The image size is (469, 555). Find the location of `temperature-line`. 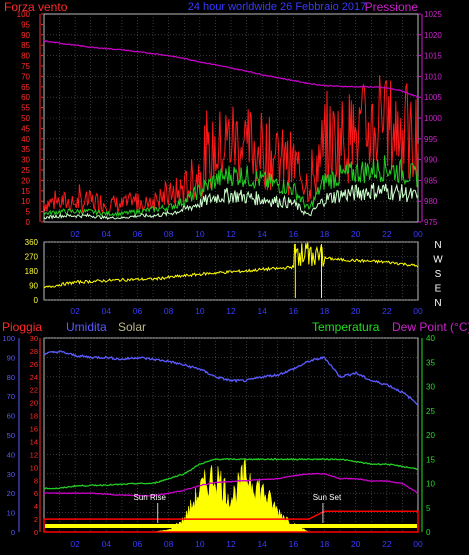

temperature-line is located at coordinates (231, 473).